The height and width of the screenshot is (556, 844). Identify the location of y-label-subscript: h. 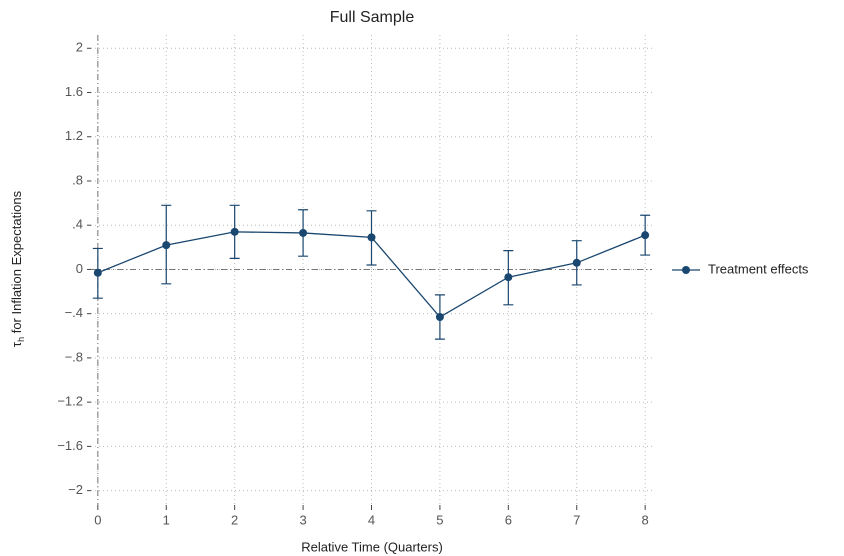
(21, 339).